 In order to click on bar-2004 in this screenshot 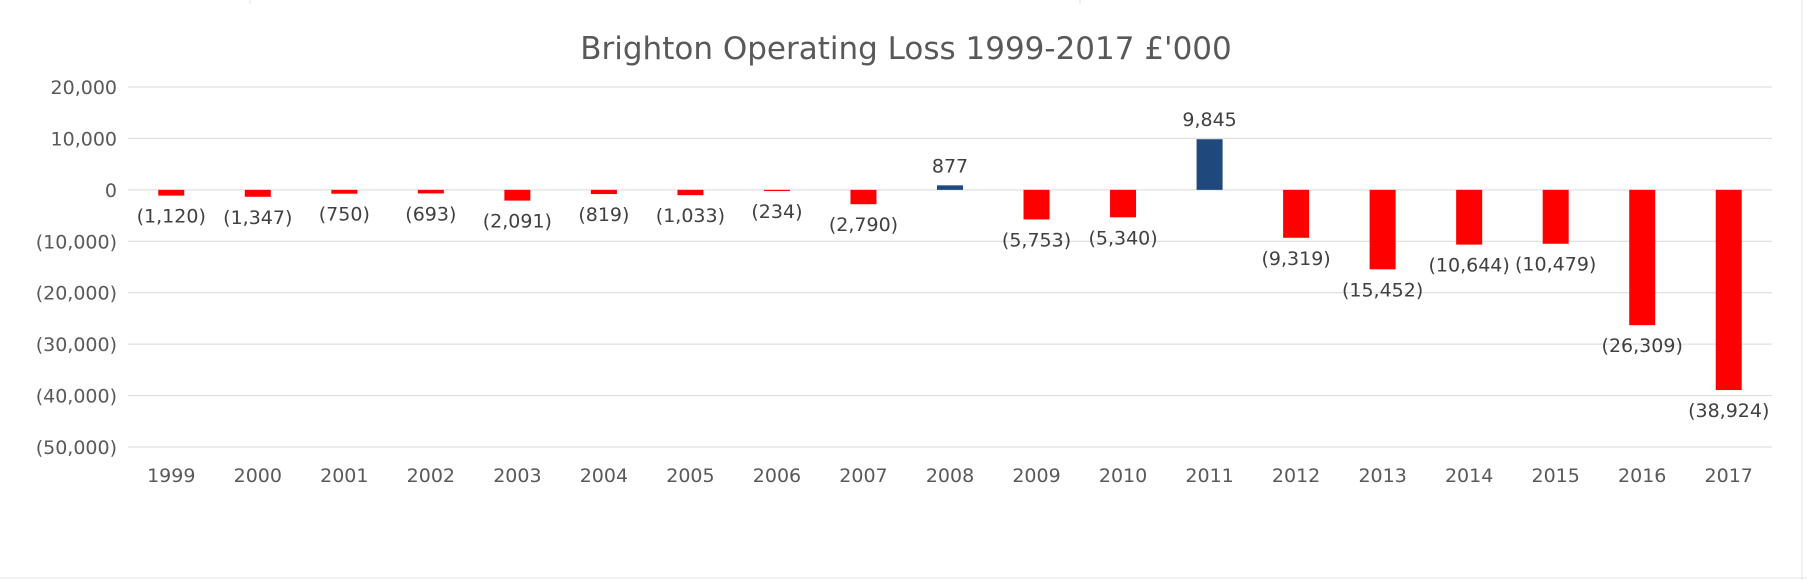, I will do `click(603, 192)`.